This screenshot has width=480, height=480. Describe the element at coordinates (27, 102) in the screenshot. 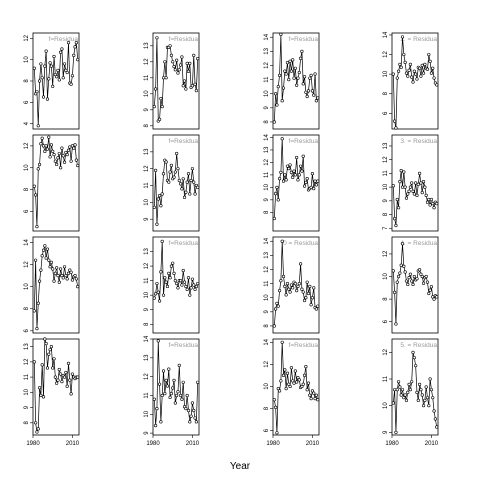

I see `y-tick-label: 6` at that location.